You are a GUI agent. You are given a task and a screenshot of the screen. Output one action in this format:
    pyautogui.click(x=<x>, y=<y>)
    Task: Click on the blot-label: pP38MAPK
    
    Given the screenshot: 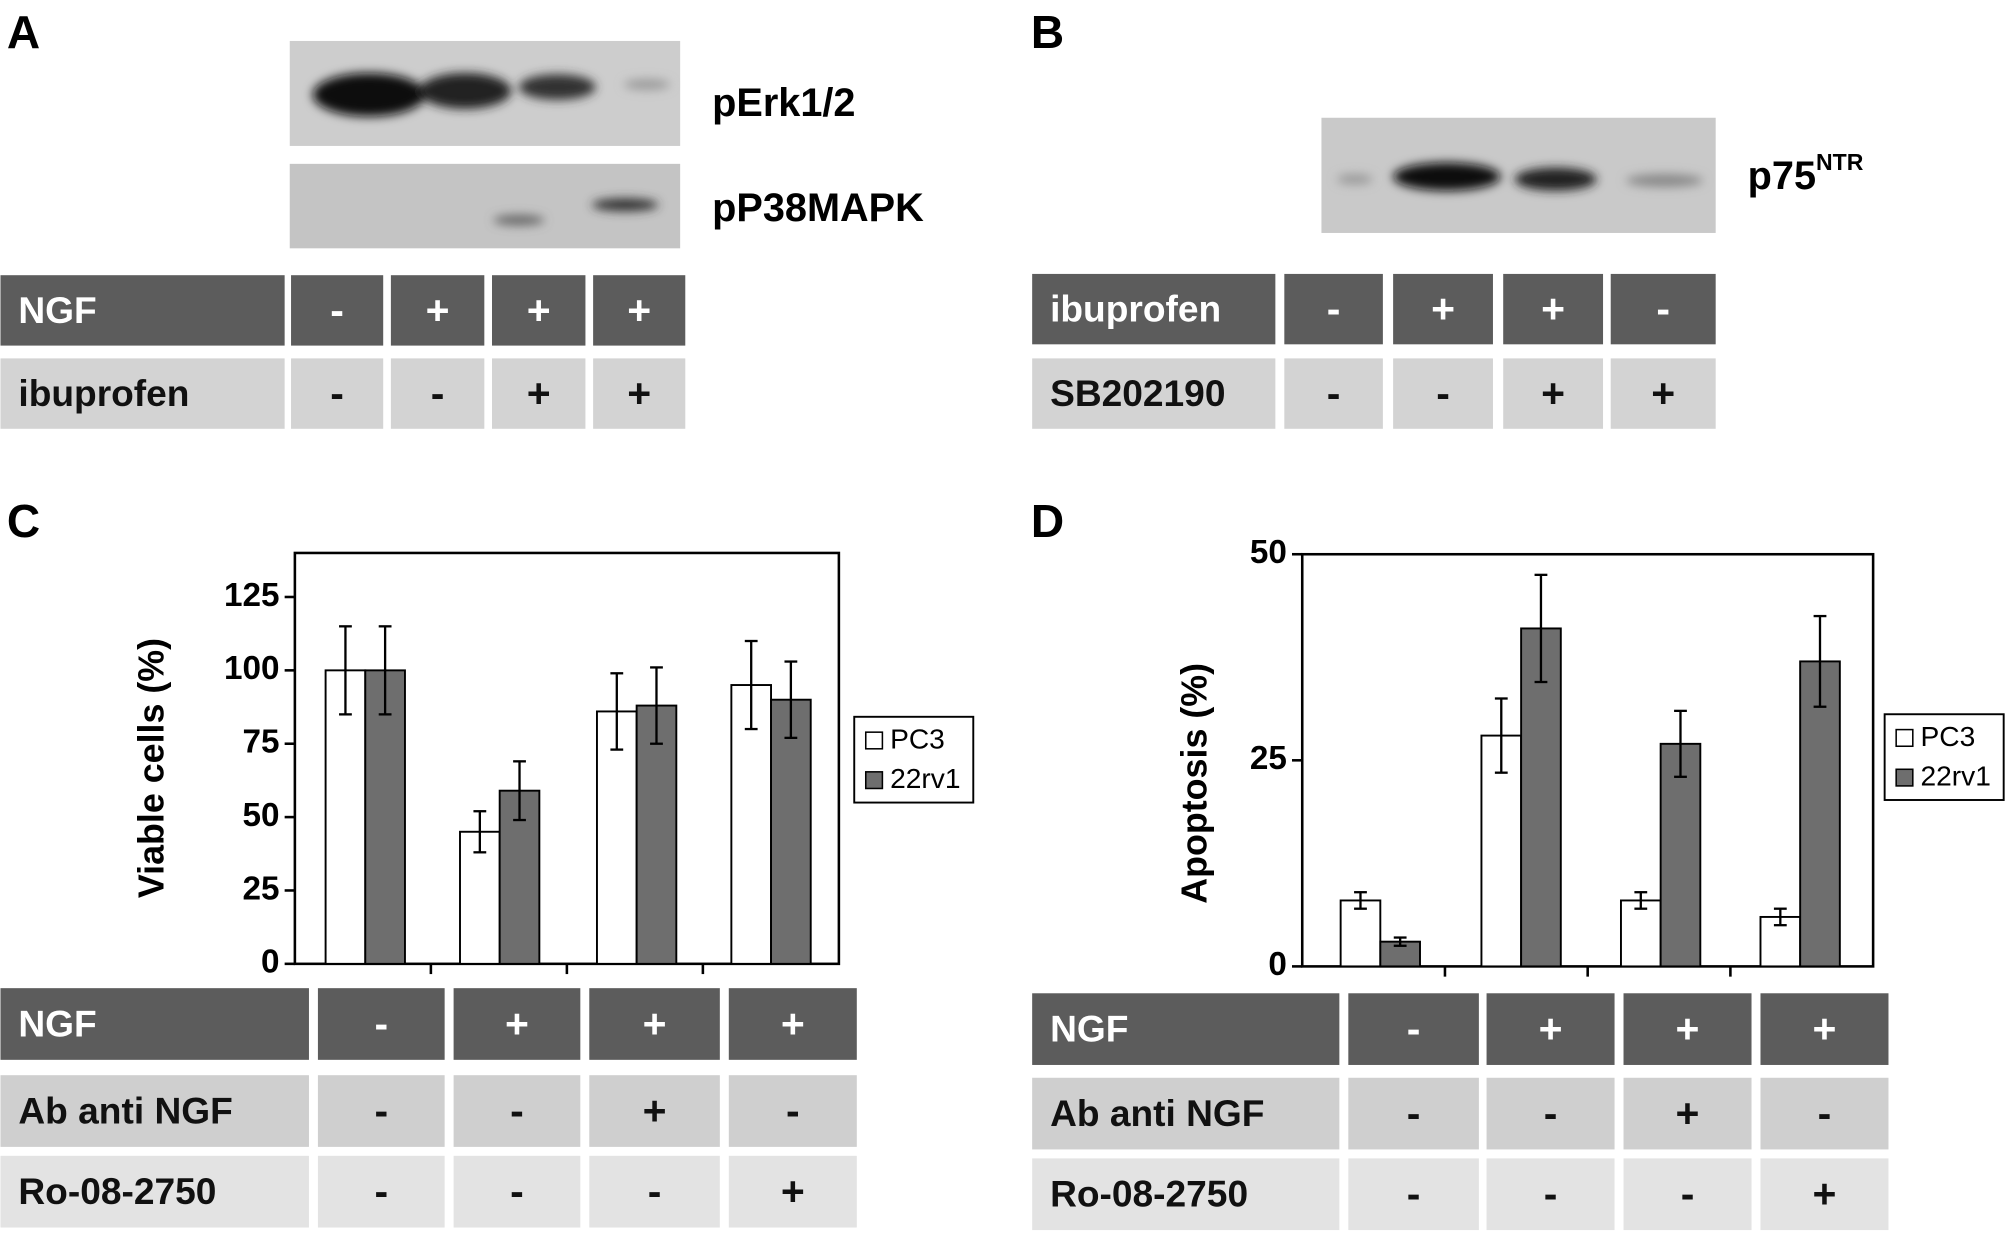 What is the action you would take?
    pyautogui.click(x=818, y=209)
    